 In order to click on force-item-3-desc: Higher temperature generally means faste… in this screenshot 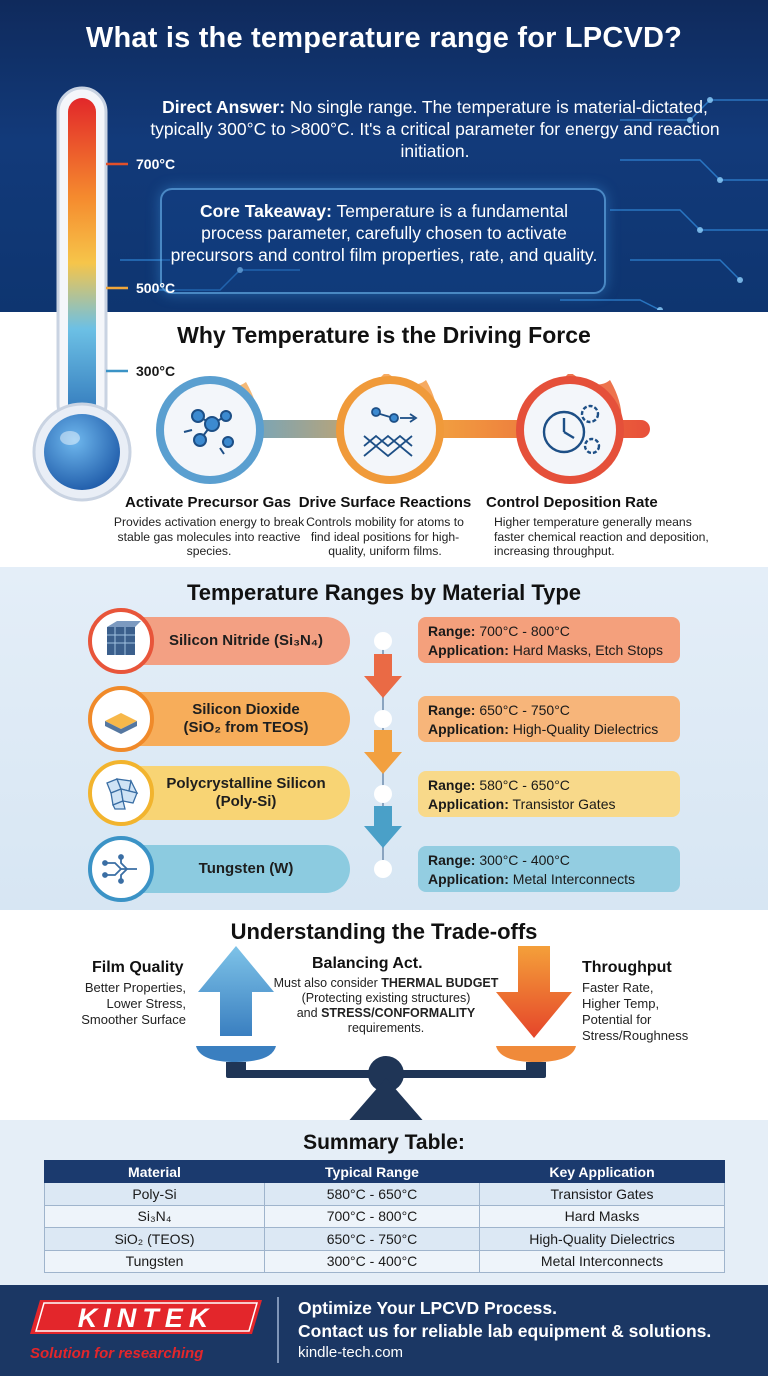, I will do `click(601, 536)`.